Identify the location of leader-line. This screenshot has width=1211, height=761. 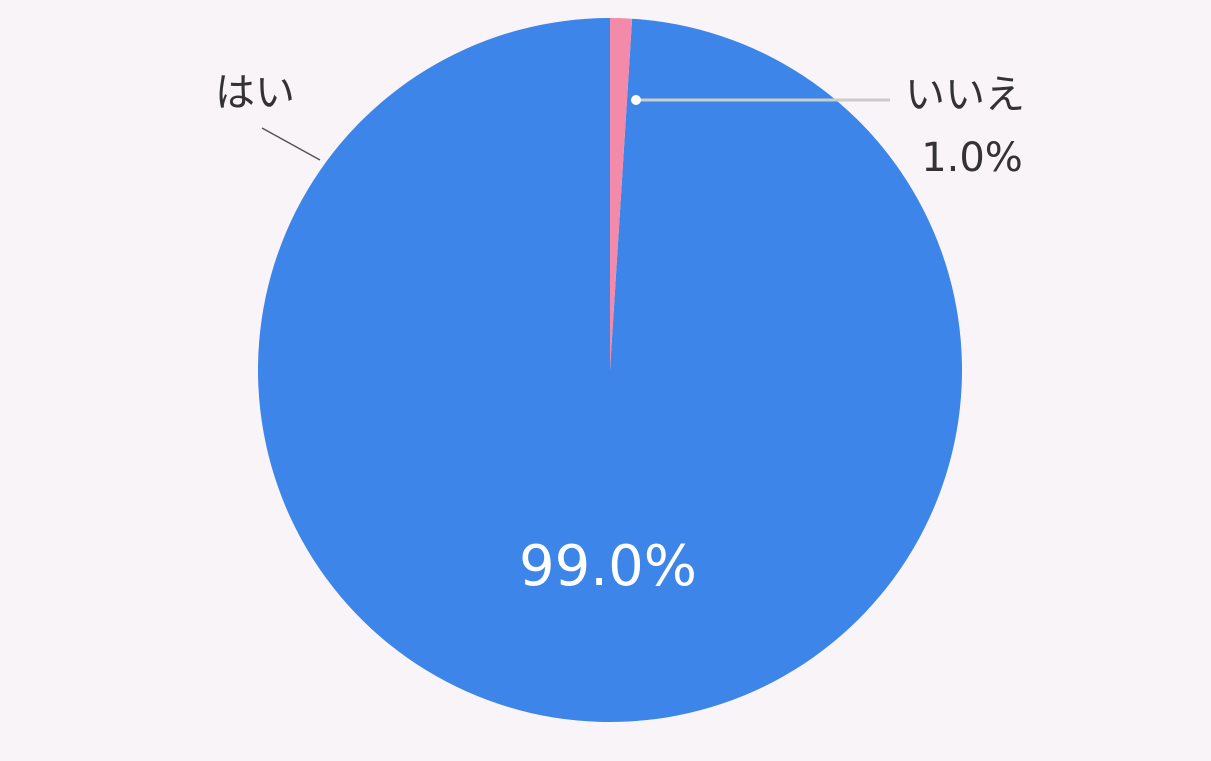
(291, 144).